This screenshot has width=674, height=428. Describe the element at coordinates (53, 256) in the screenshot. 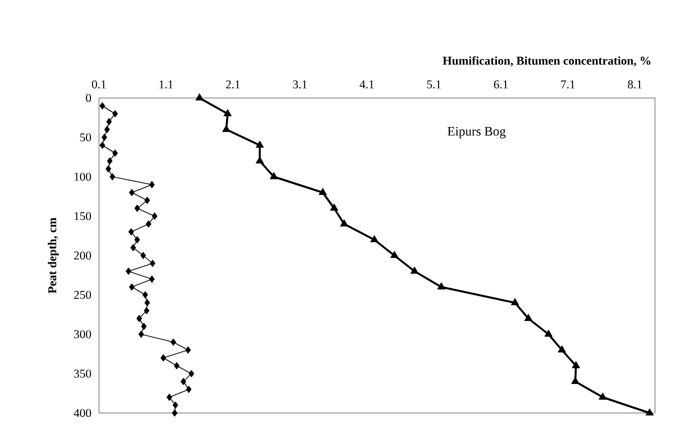

I see `y-axis-title: Peat depth, cm` at that location.